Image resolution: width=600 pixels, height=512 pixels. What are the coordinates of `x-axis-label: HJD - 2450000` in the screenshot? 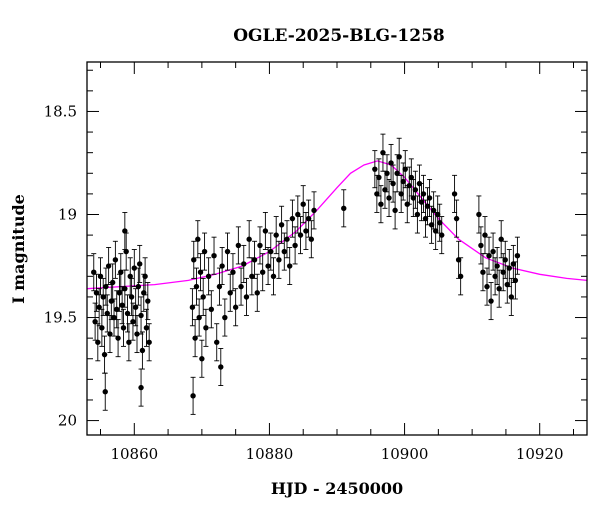 It's located at (337, 488).